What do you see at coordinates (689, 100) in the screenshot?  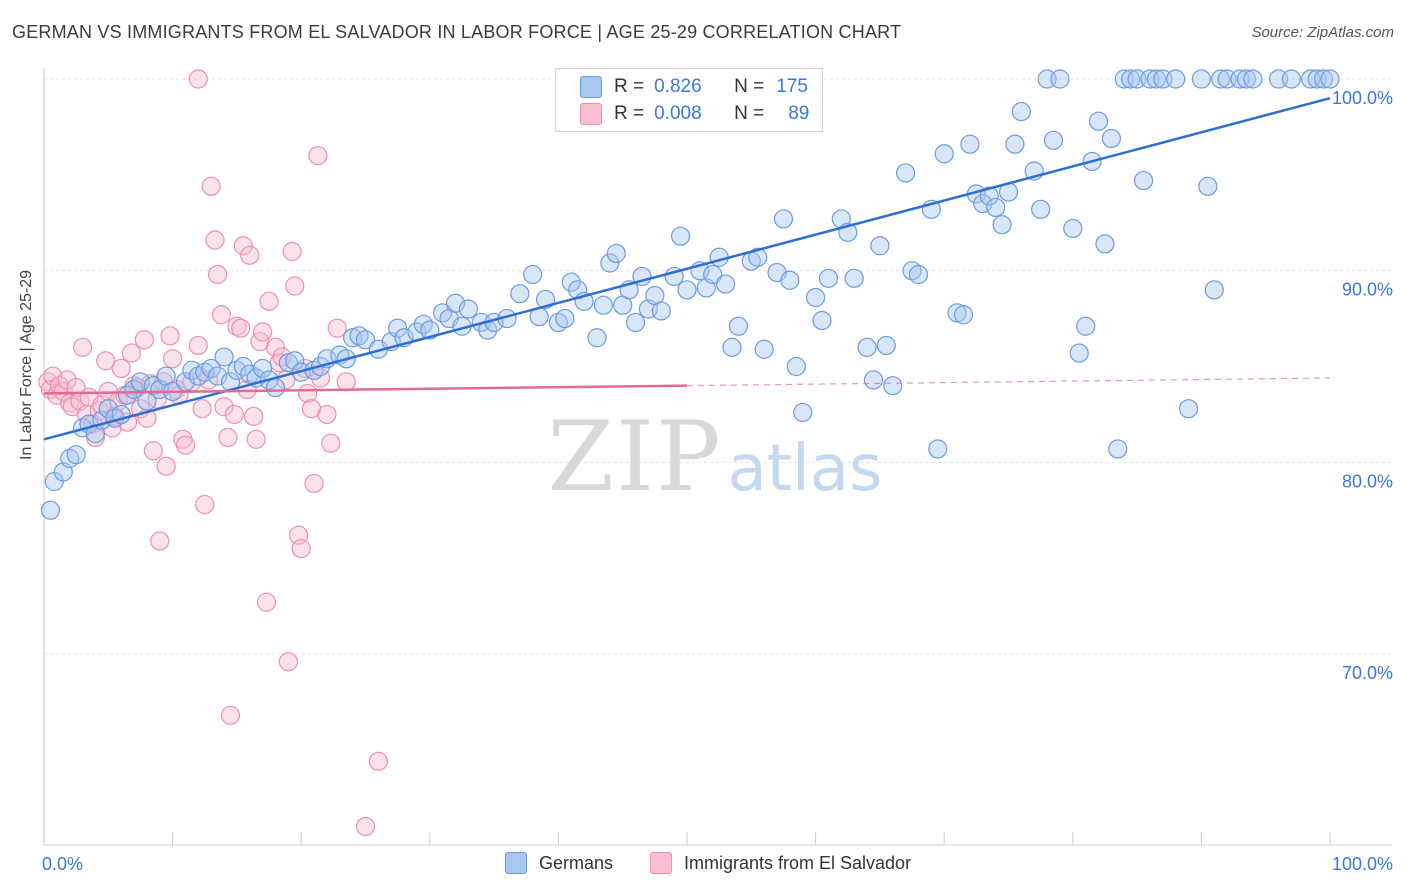 I see `stats-legend: R = 0.826 N = 175 R = 0.008 N = 89` at bounding box center [689, 100].